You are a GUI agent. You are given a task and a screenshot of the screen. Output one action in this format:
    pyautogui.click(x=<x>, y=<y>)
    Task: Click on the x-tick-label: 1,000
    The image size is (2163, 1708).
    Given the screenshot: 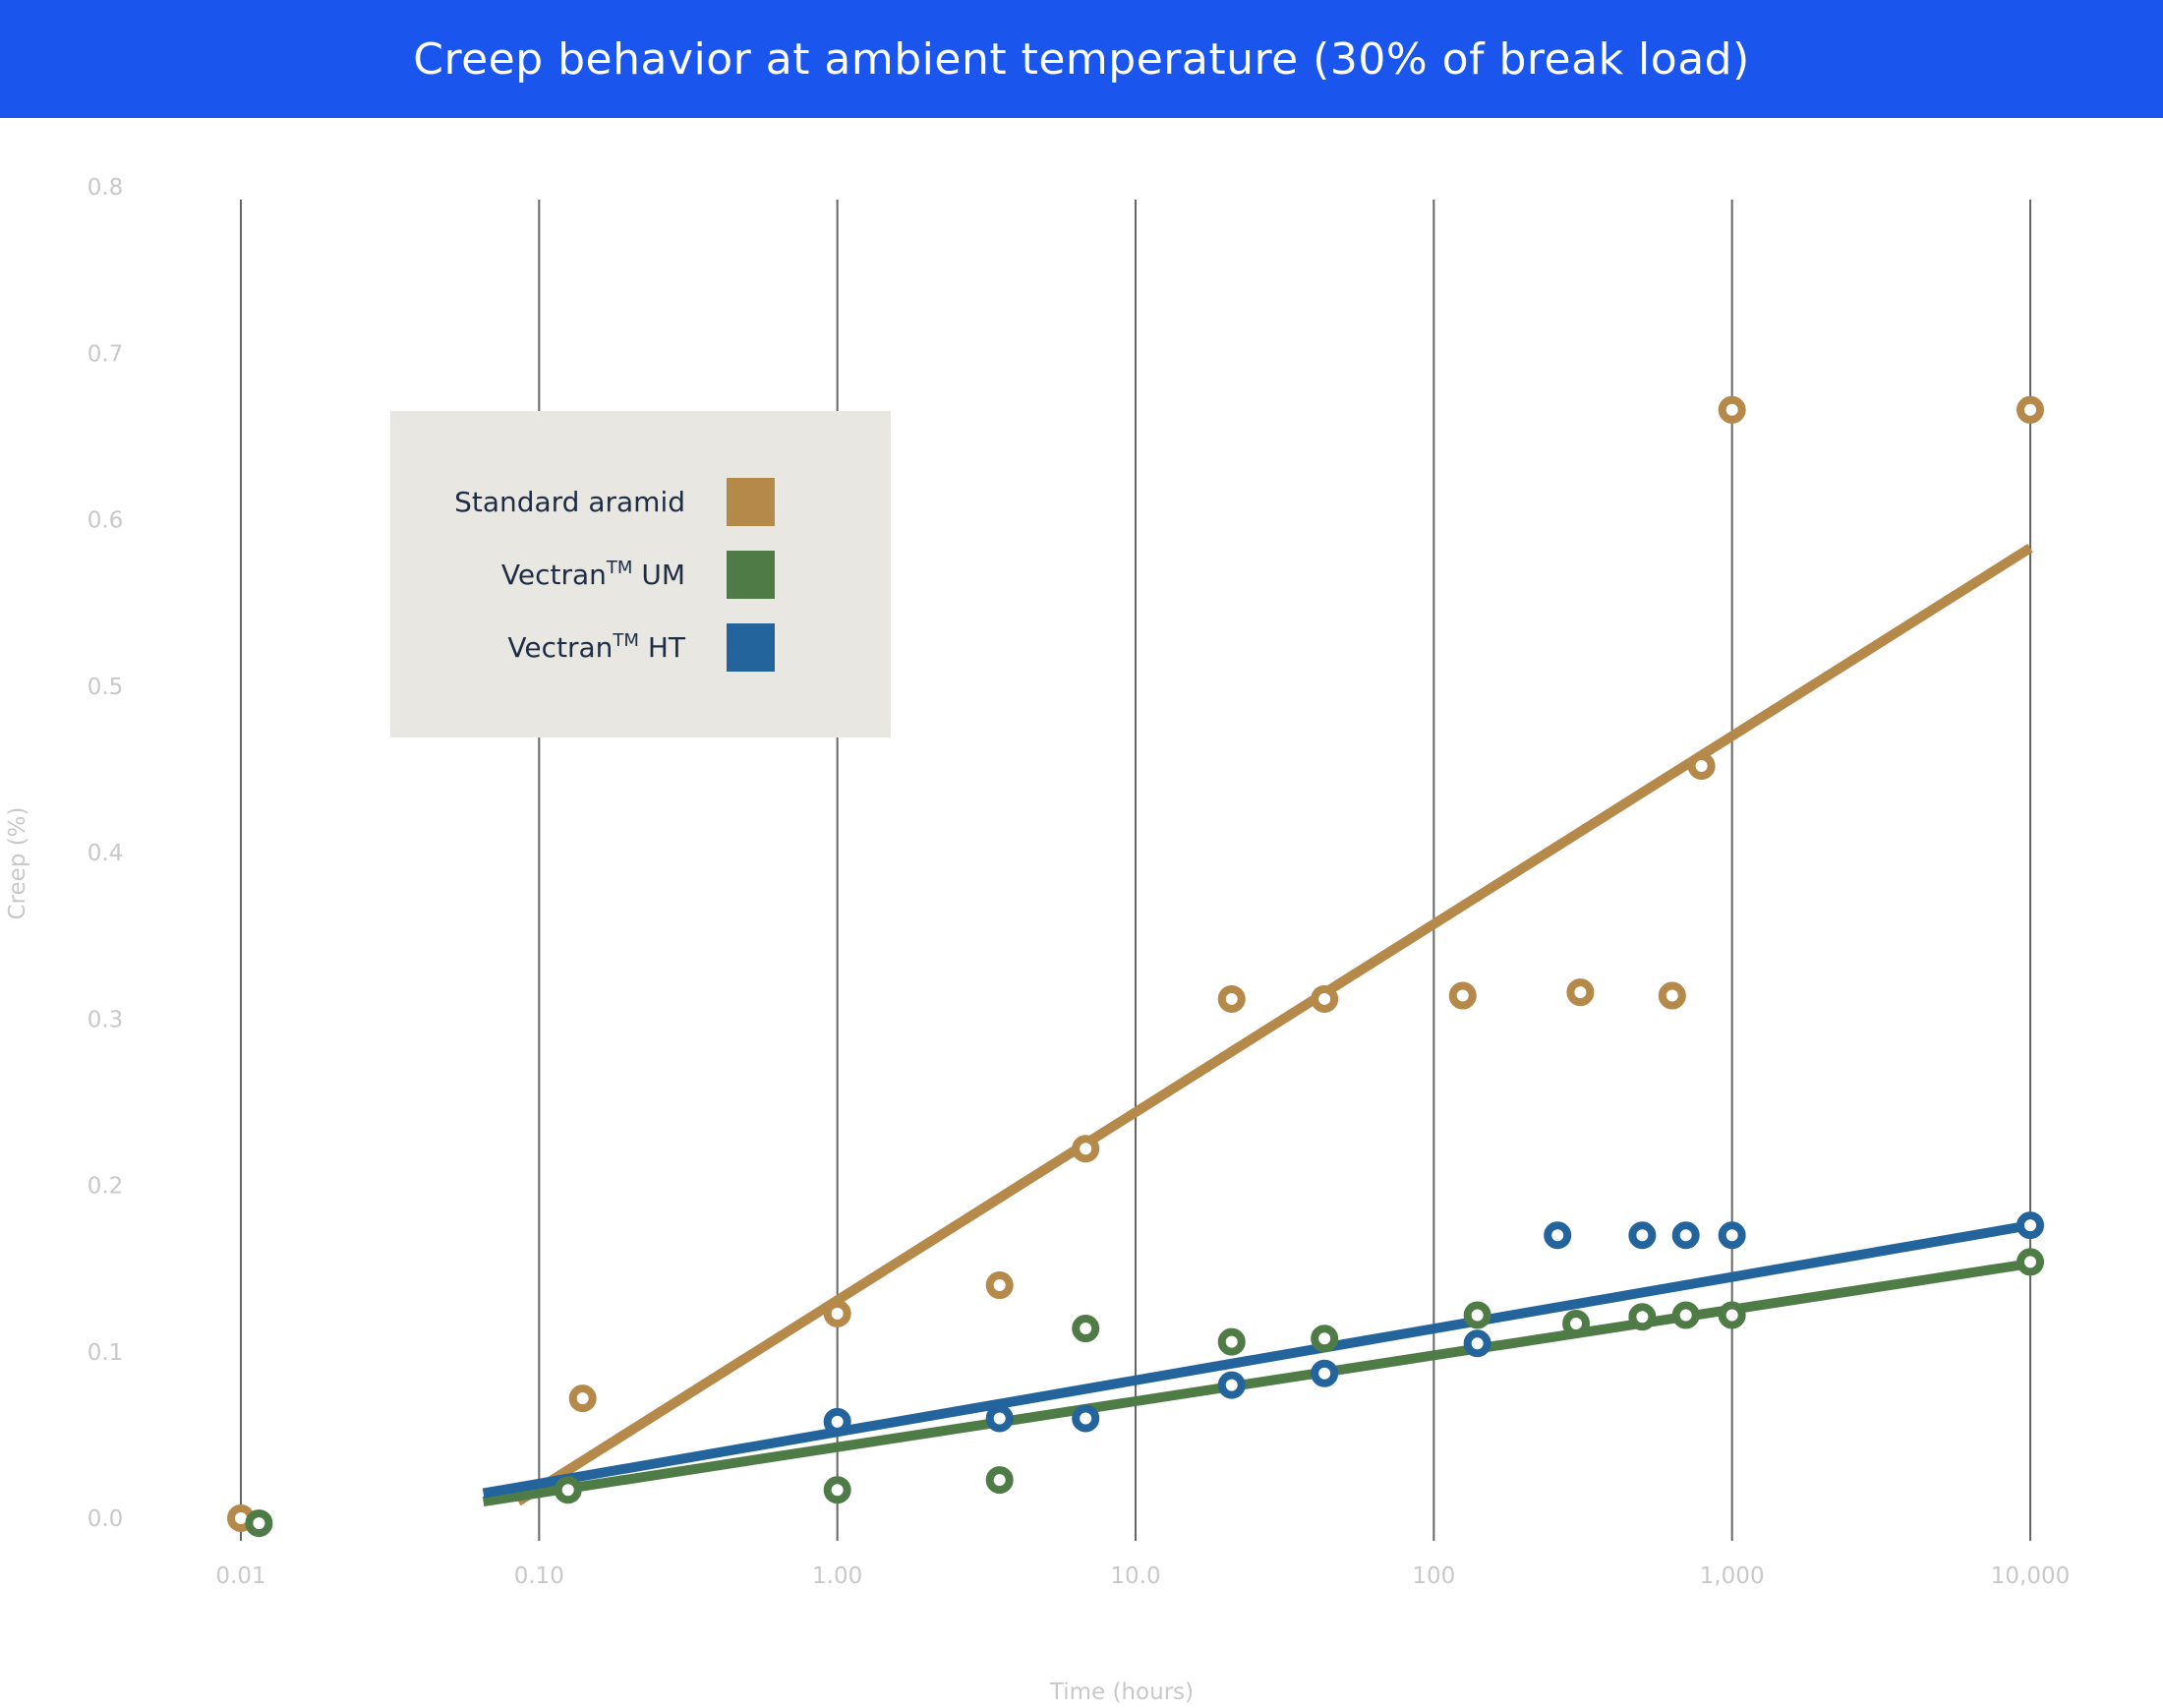 What is the action you would take?
    pyautogui.click(x=1732, y=1576)
    